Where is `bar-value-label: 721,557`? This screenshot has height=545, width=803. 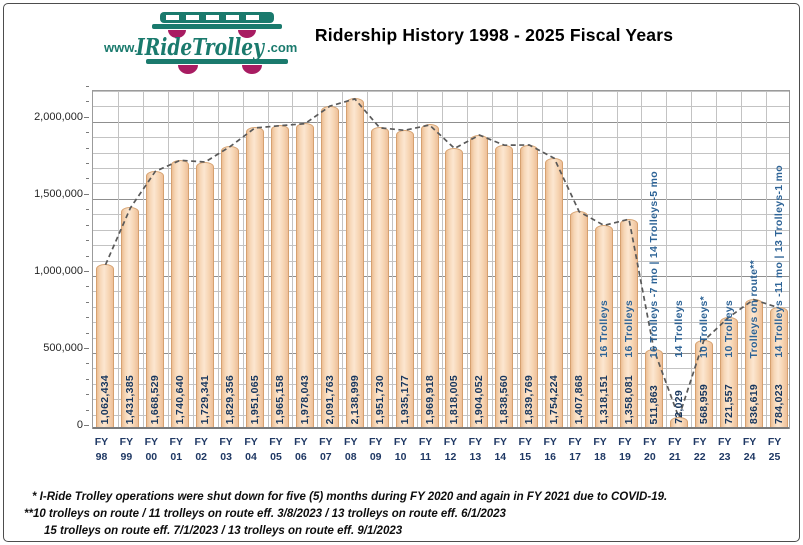 bar-value-label: 721,557 is located at coordinates (728, 403).